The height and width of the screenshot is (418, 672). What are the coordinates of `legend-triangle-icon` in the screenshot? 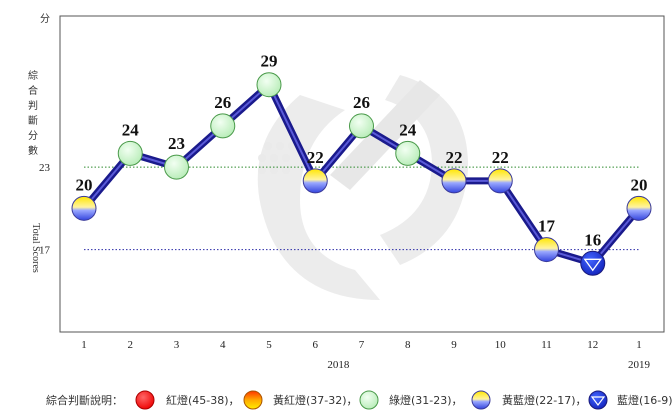 It's located at (598, 401).